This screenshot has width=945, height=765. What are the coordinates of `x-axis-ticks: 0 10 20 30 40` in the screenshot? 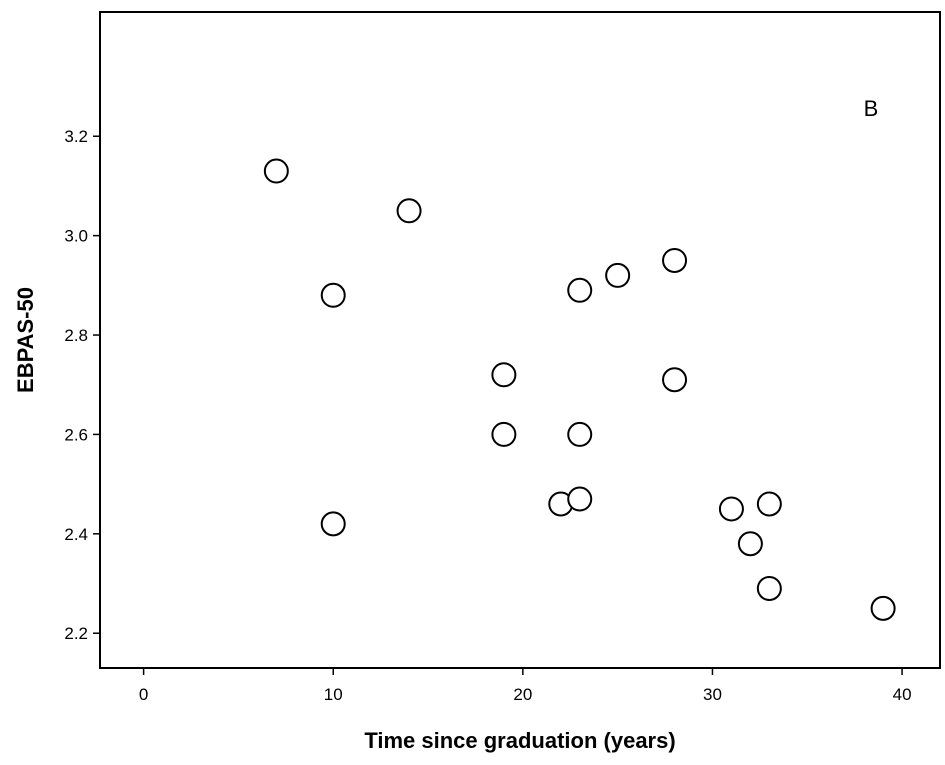 It's located at (525, 686).